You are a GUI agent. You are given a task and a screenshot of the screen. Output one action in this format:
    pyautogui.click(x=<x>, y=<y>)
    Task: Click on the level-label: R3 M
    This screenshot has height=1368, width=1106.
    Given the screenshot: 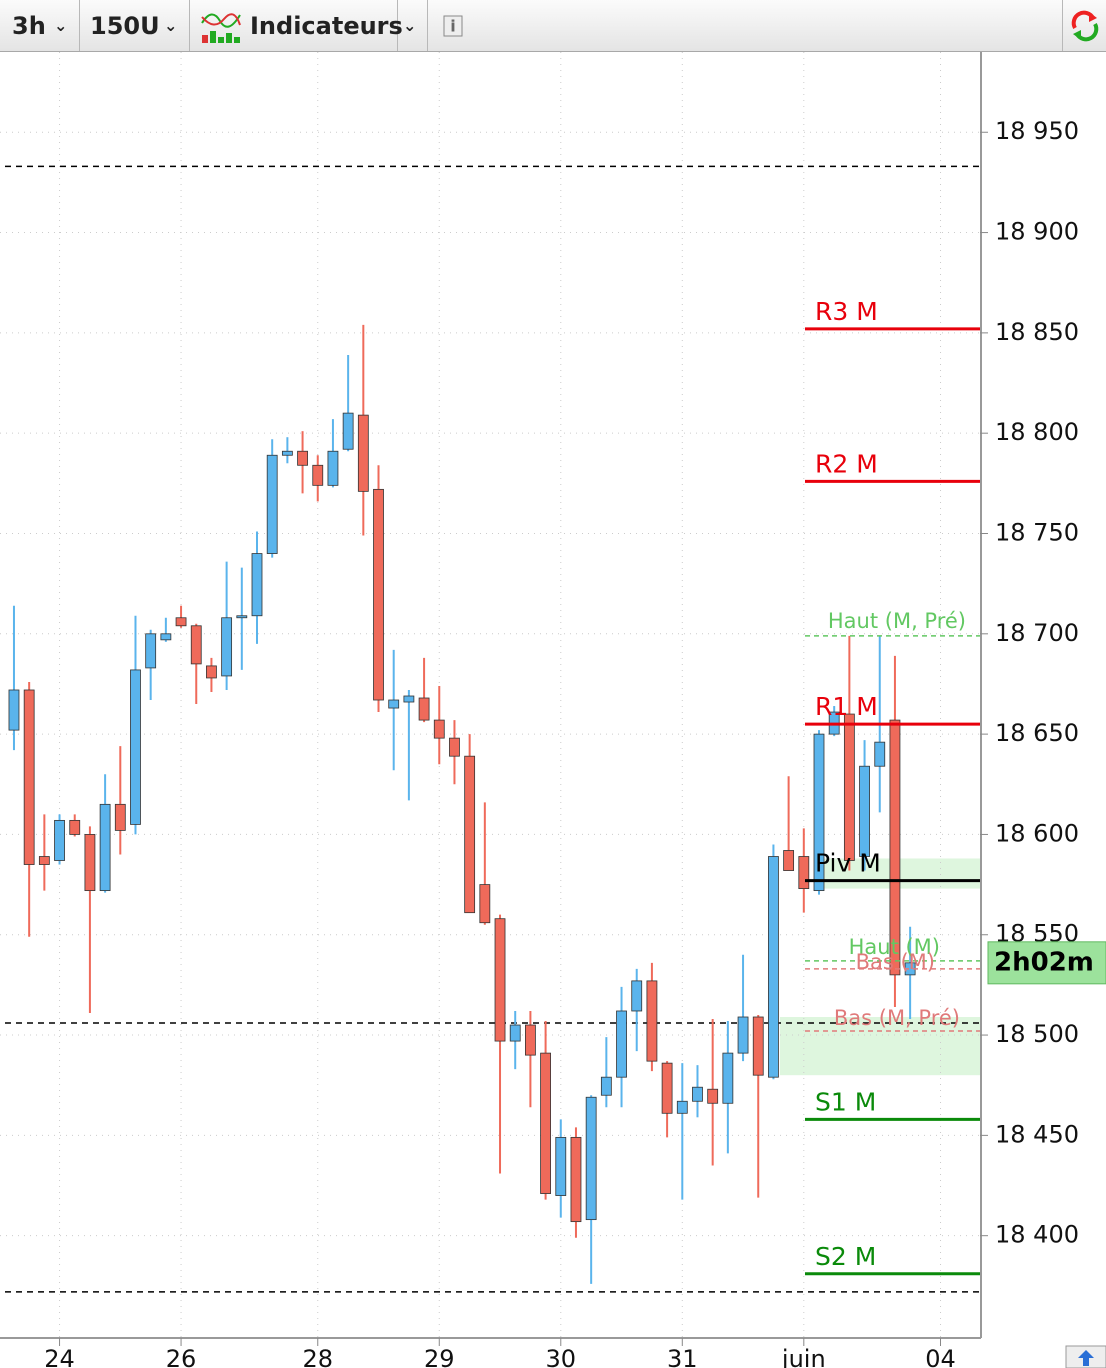 What is the action you would take?
    pyautogui.click(x=846, y=311)
    